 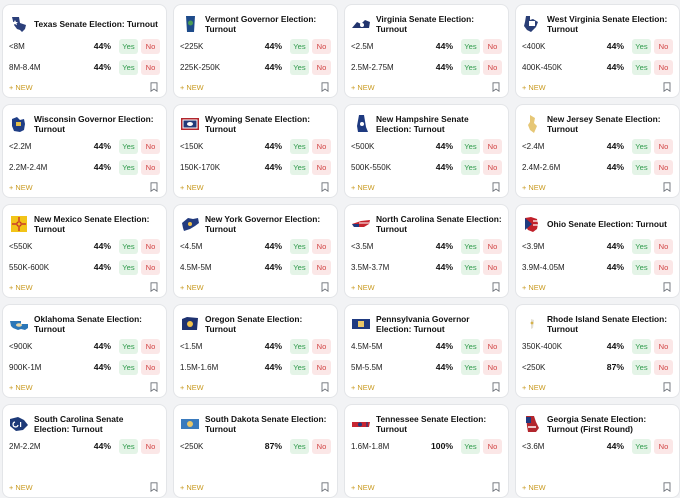 What do you see at coordinates (431, 424) in the screenshot?
I see `market-title: Tennessee Senate Election: Turnout` at bounding box center [431, 424].